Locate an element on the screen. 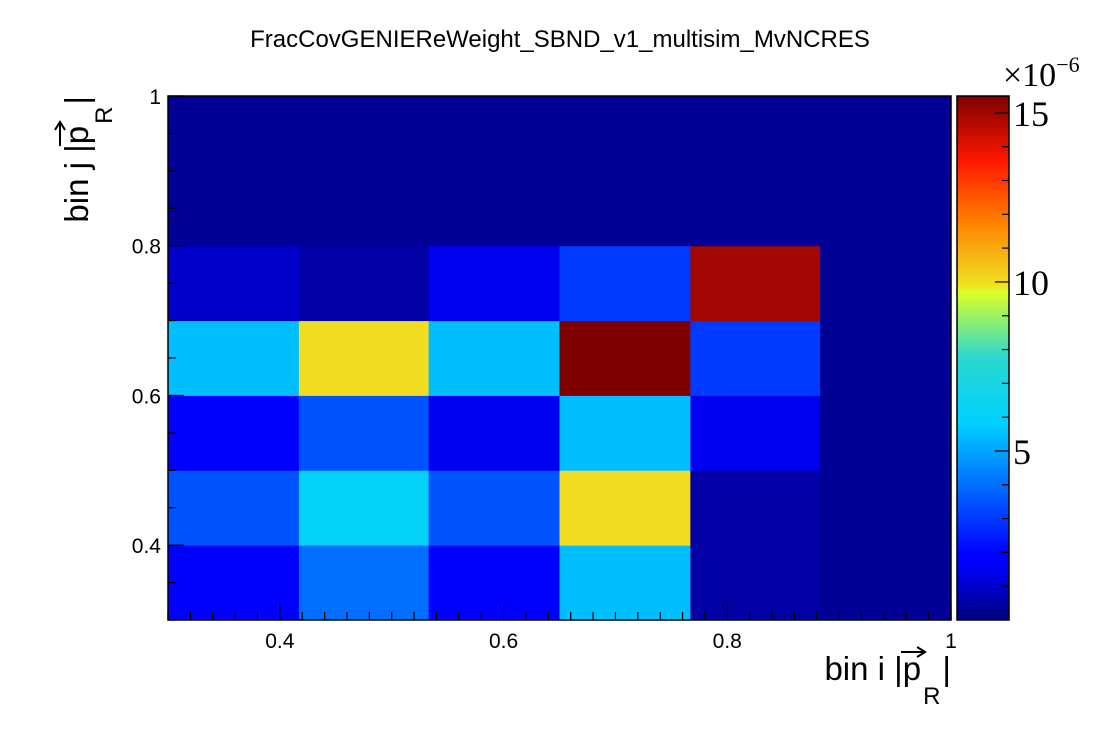  y-tick-label: 0.8 is located at coordinates (146, 247).